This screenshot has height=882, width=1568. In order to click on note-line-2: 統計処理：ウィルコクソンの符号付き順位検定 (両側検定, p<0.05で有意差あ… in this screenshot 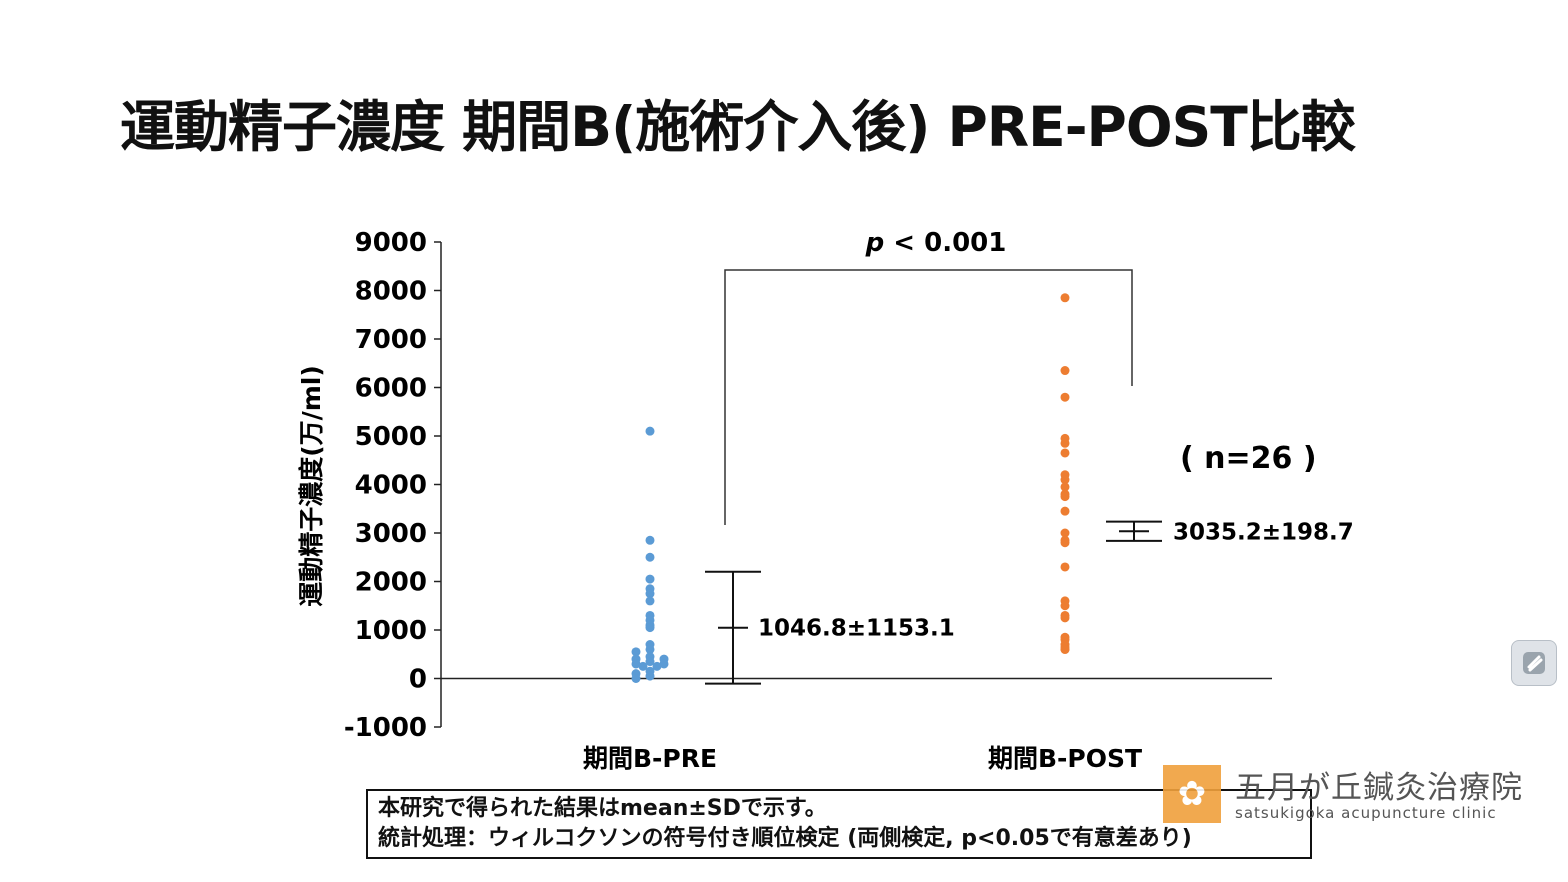, I will do `click(785, 838)`.